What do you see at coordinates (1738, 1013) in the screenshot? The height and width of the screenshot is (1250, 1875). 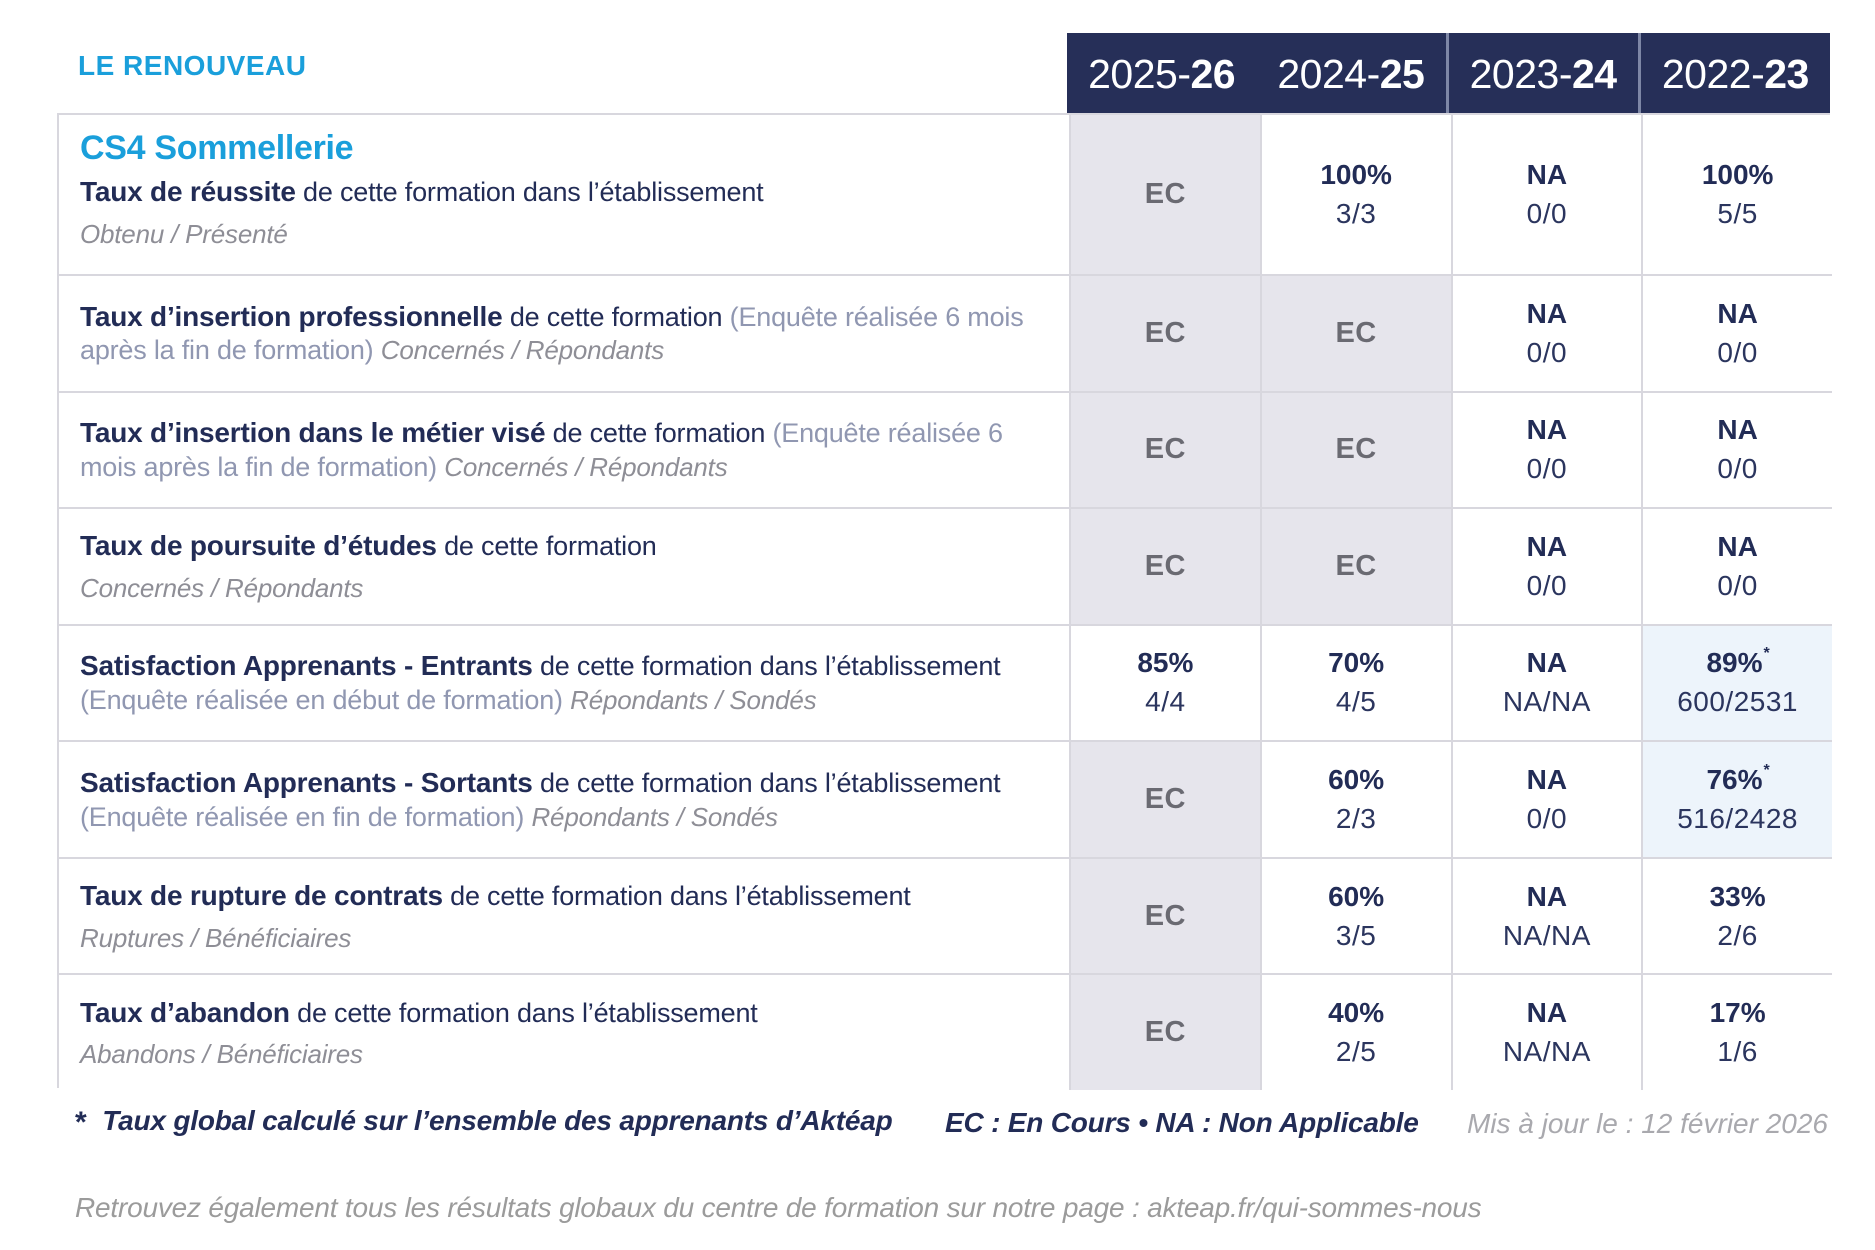 I see `percentage-value: 17%` at bounding box center [1738, 1013].